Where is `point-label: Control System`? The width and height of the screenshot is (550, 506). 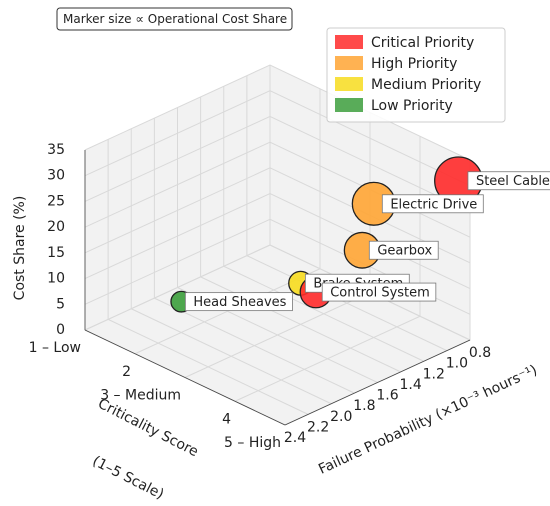 point-label: Control System is located at coordinates (380, 293).